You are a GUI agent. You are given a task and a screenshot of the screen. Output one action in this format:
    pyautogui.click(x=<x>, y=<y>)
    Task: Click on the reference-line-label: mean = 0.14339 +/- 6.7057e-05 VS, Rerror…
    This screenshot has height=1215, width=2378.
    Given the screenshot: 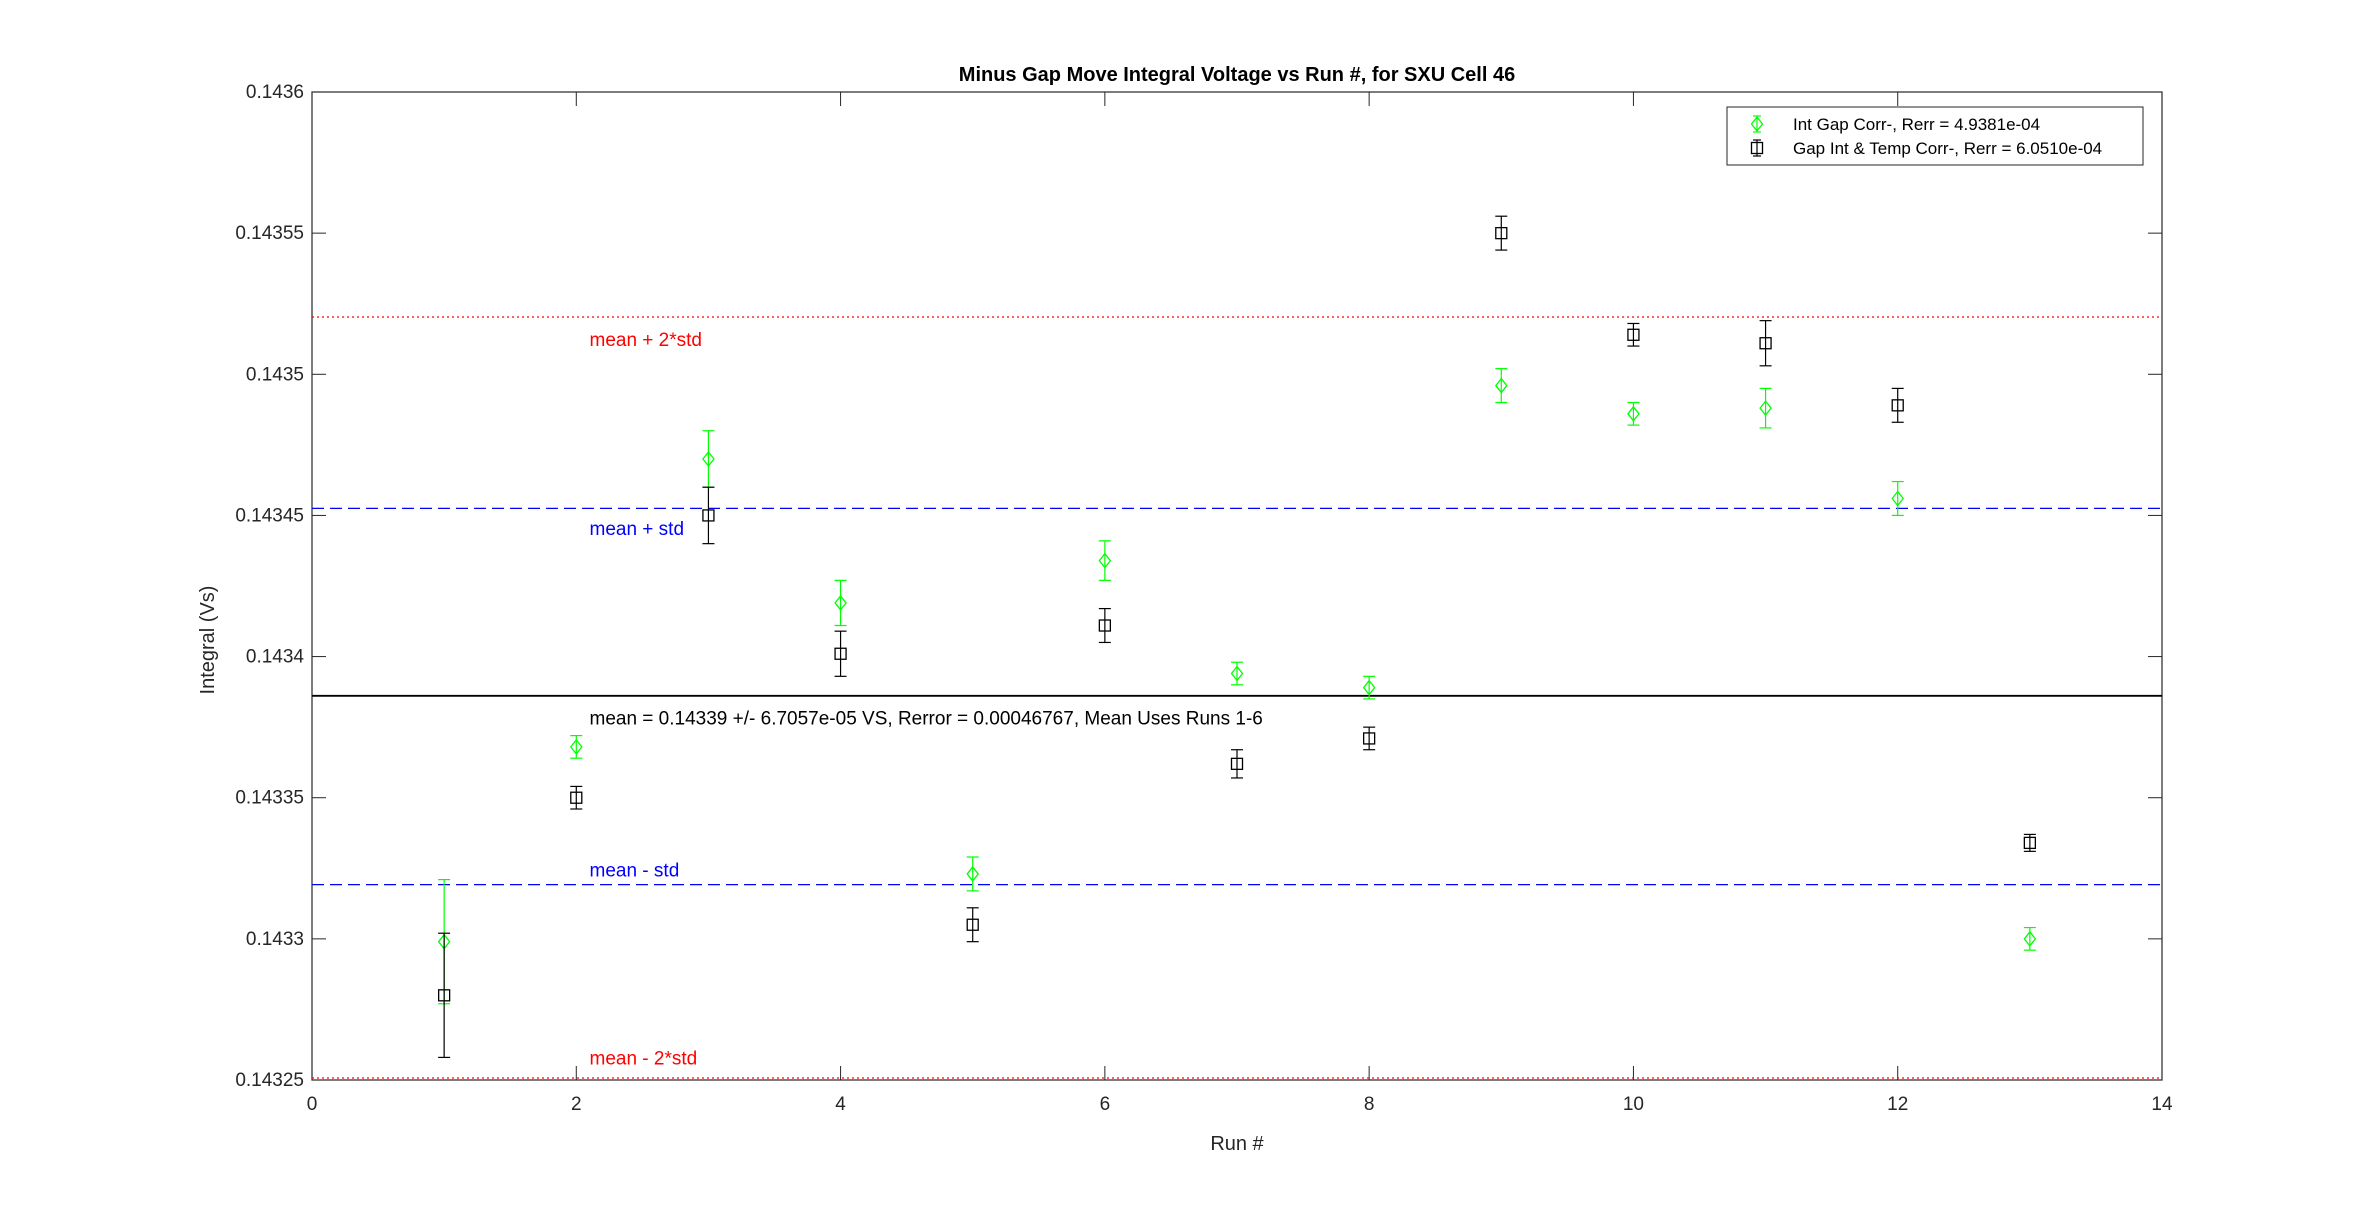 What is the action you would take?
    pyautogui.click(x=926, y=718)
    